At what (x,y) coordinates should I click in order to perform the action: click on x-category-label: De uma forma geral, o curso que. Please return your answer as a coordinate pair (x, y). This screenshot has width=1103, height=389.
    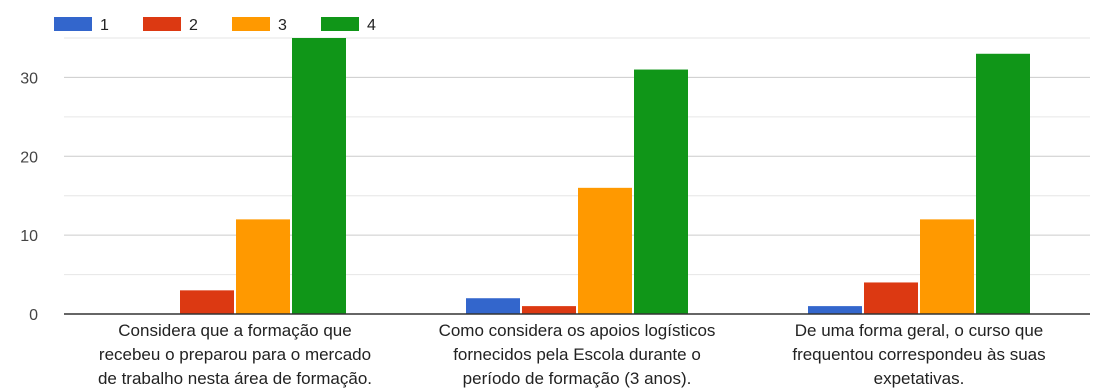
    Looking at the image, I should click on (919, 330).